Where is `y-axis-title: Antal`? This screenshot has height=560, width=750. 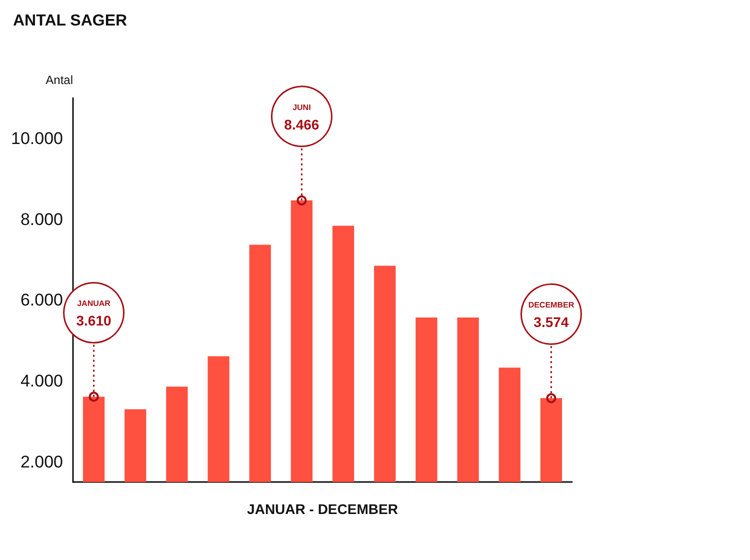
y-axis-title: Antal is located at coordinates (59, 80).